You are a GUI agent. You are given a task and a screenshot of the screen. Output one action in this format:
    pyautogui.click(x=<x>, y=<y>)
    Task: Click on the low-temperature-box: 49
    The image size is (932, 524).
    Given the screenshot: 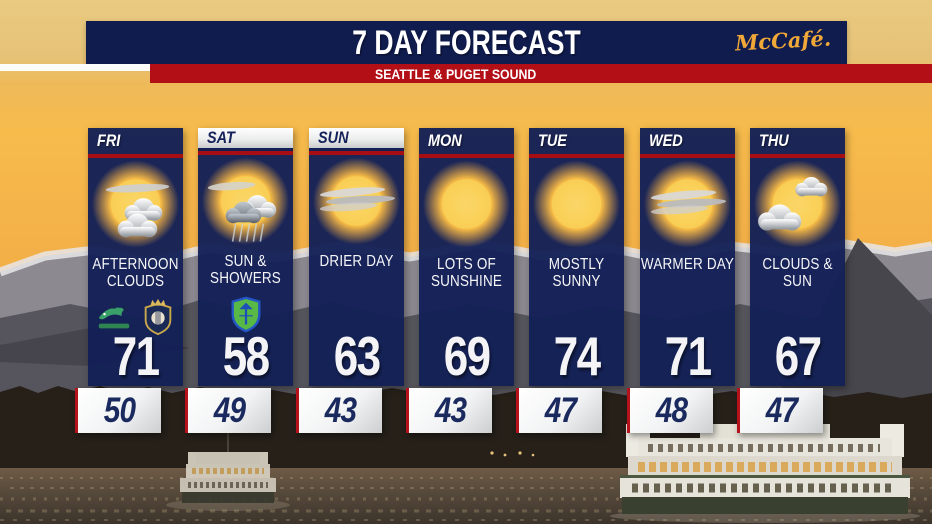 What is the action you would take?
    pyautogui.click(x=228, y=410)
    